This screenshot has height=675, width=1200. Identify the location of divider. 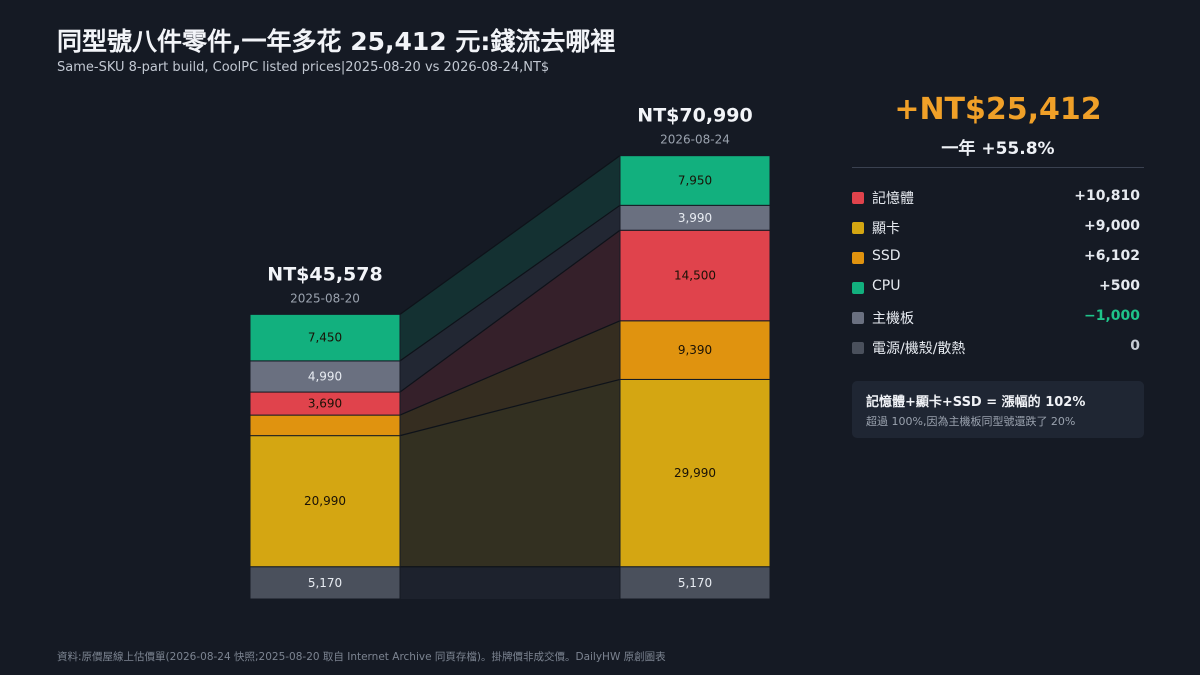
(998, 167).